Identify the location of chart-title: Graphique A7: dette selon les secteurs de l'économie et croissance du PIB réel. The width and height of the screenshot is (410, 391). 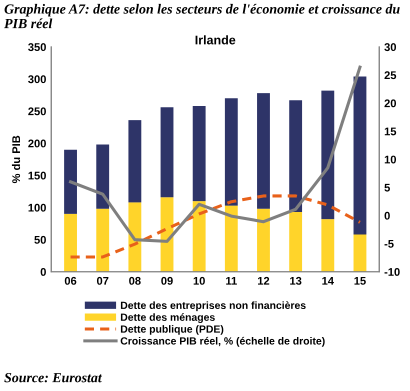
(202, 16).